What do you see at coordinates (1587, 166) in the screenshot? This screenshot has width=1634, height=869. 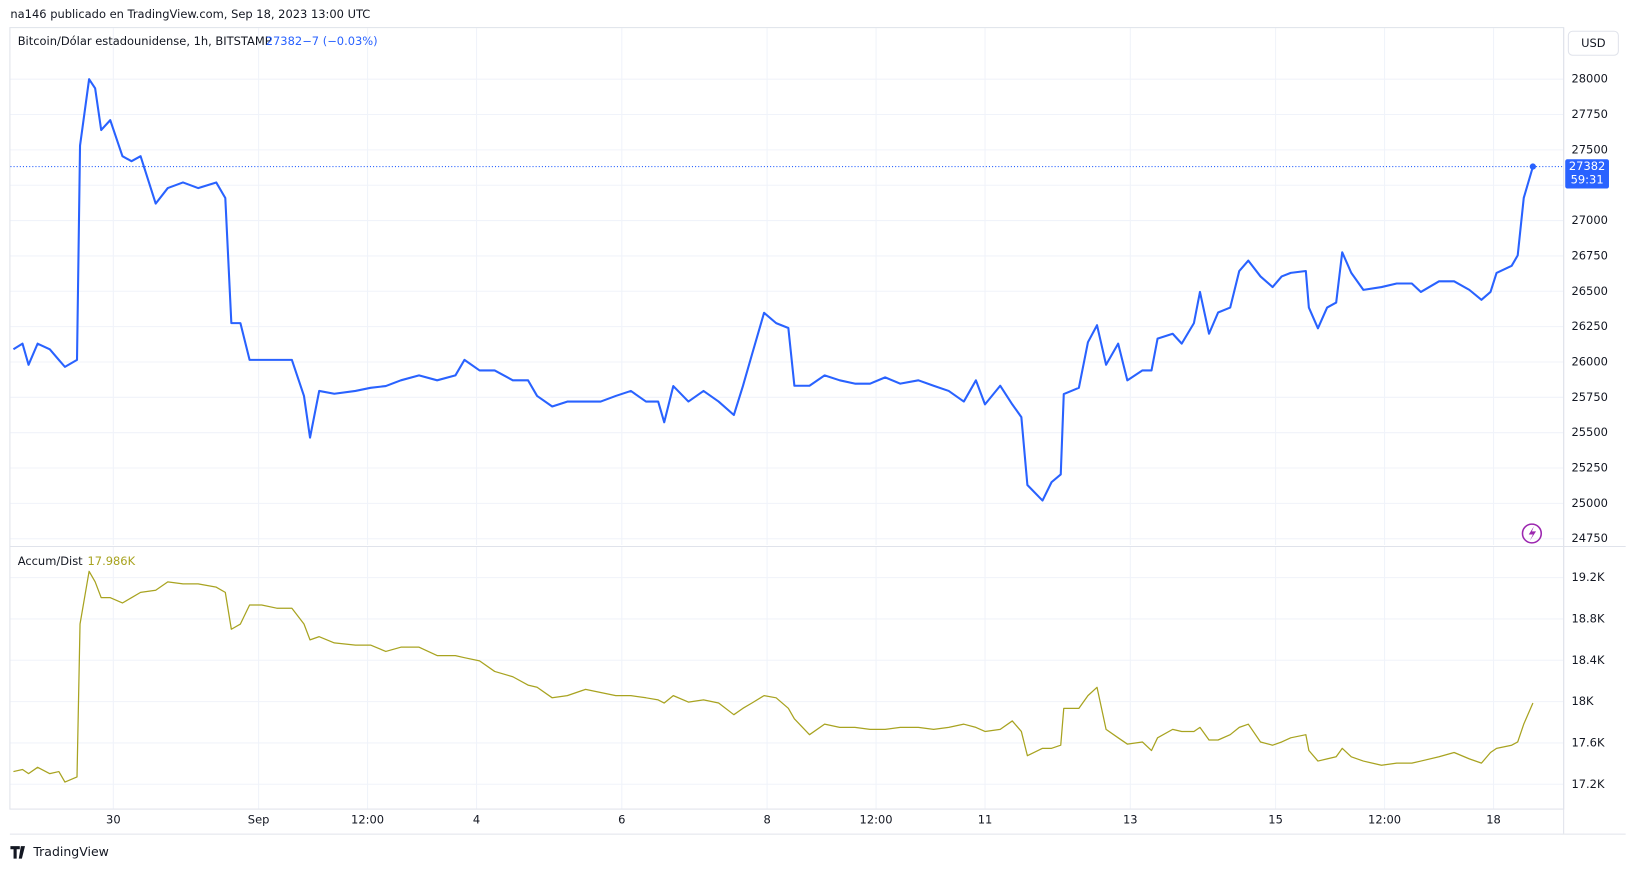 I see `price-badge-value: 27382` at bounding box center [1587, 166].